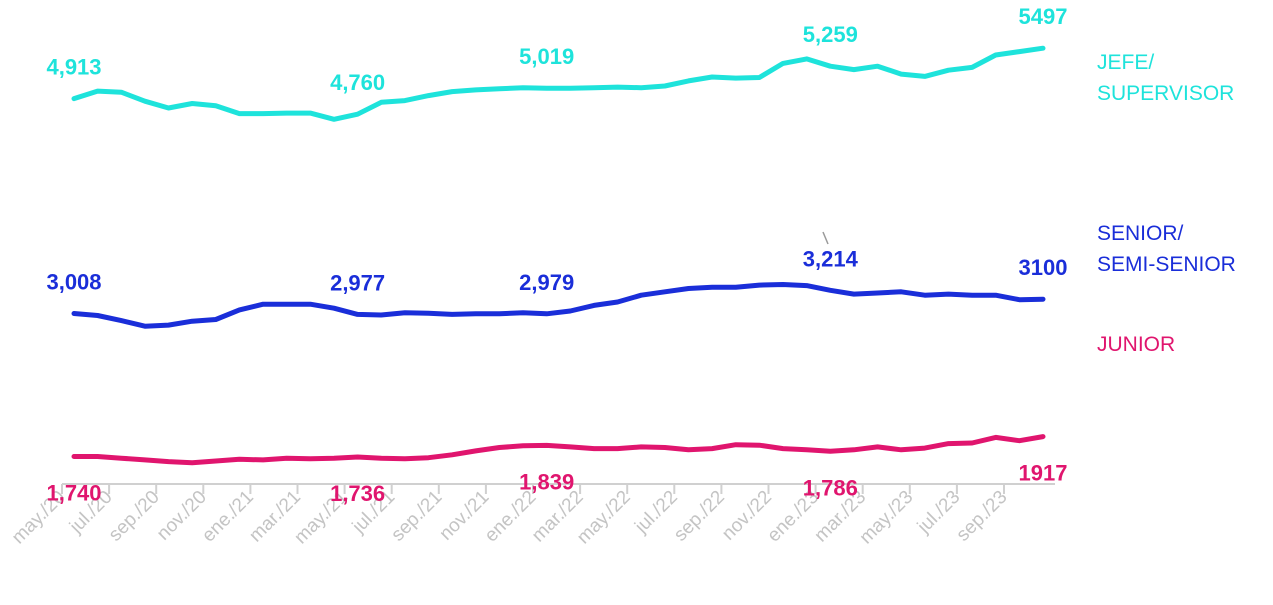  Describe the element at coordinates (546, 282) in the screenshot. I see `data-label: 2,979` at that location.